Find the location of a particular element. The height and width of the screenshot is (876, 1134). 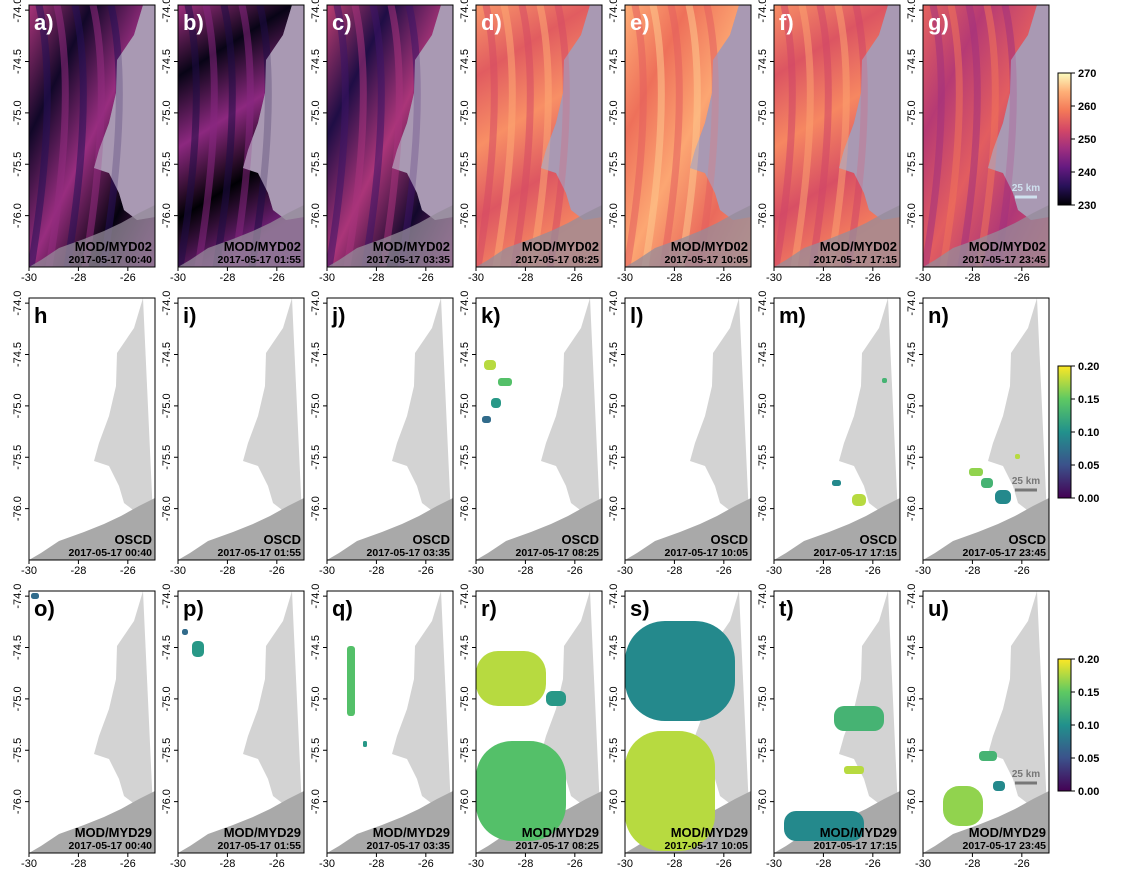

panel-label: l) is located at coordinates (636, 315).